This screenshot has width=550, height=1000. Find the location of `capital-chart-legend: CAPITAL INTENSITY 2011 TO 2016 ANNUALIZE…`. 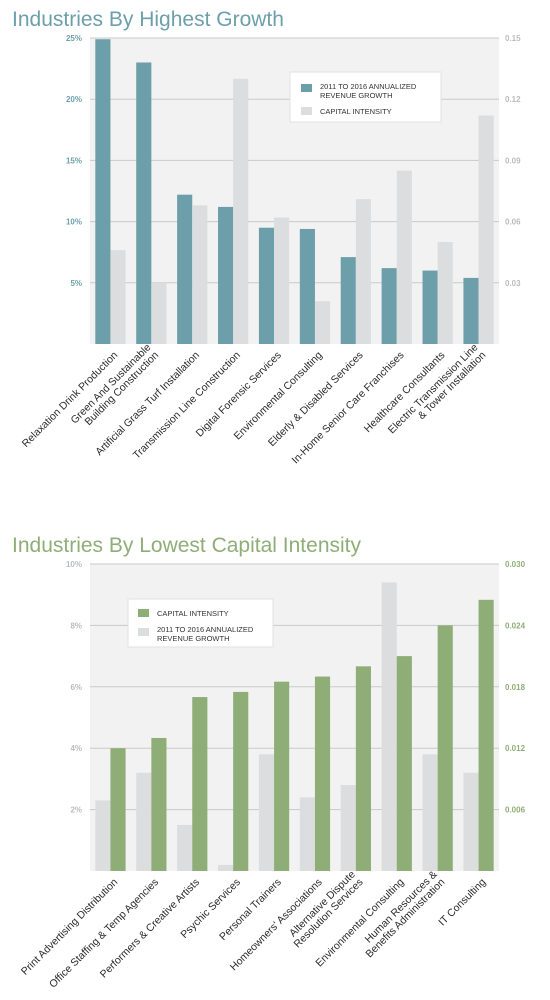

capital-chart-legend: CAPITAL INTENSITY 2011 TO 2016 ANNUALIZE… is located at coordinates (200, 623).